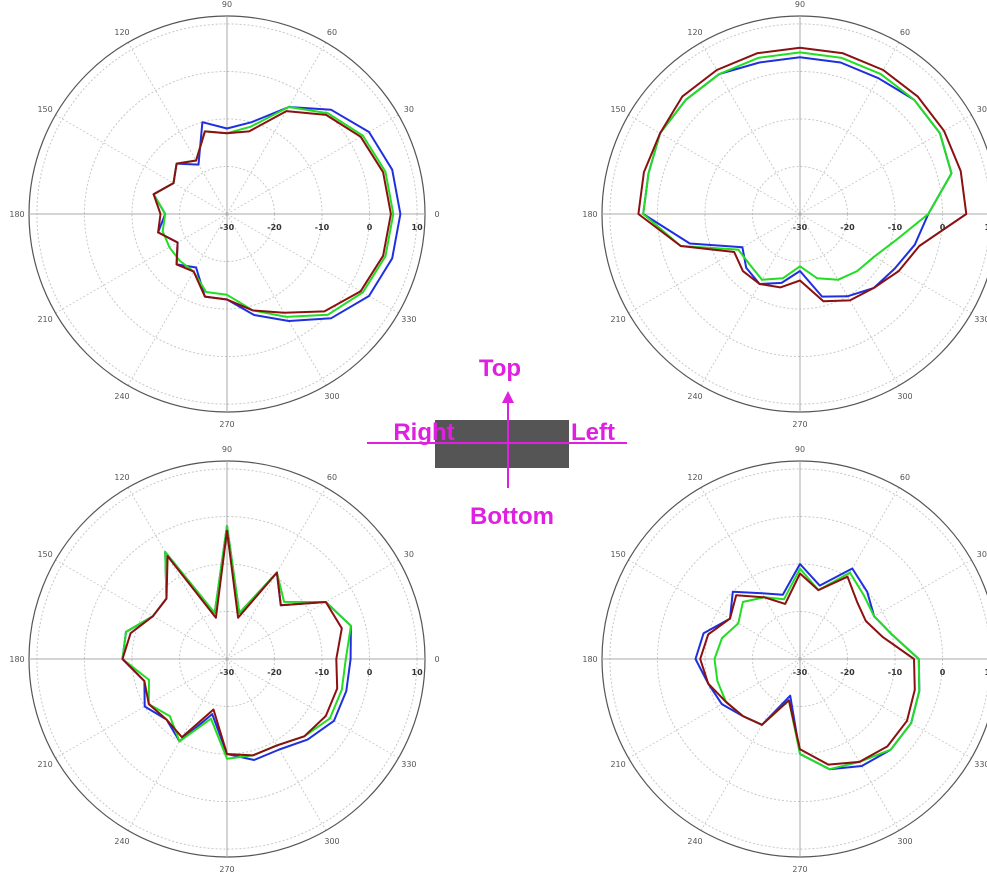 Image resolution: width=987 pixels, height=878 pixels. Describe the element at coordinates (423, 432) in the screenshot. I see `label-right: Right` at that location.